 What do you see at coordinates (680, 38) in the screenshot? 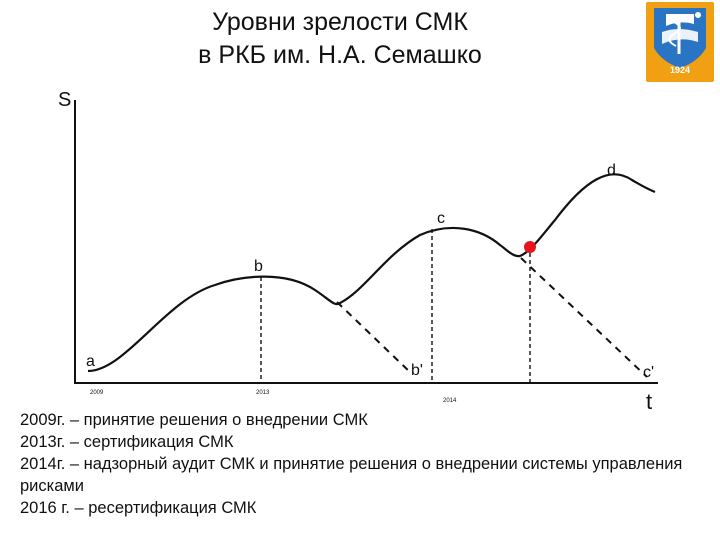
I see `medical-emblem-icon` at bounding box center [680, 38].